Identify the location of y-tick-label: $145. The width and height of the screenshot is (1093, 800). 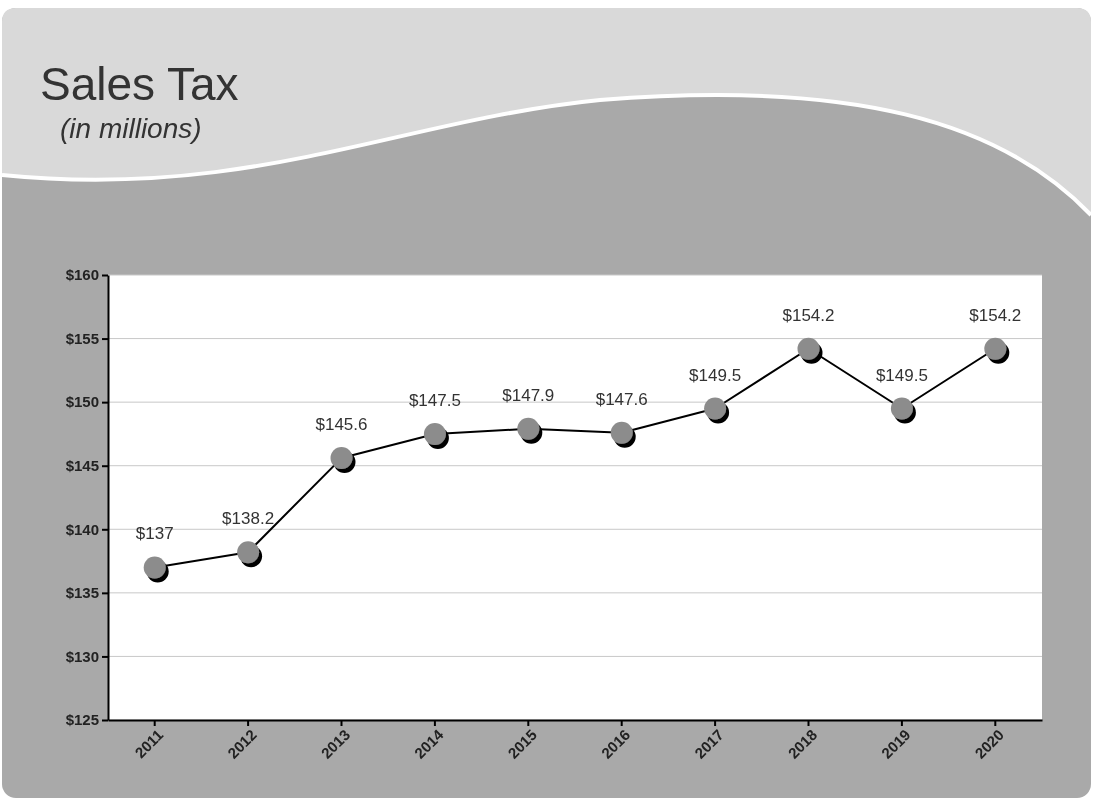
(82, 466).